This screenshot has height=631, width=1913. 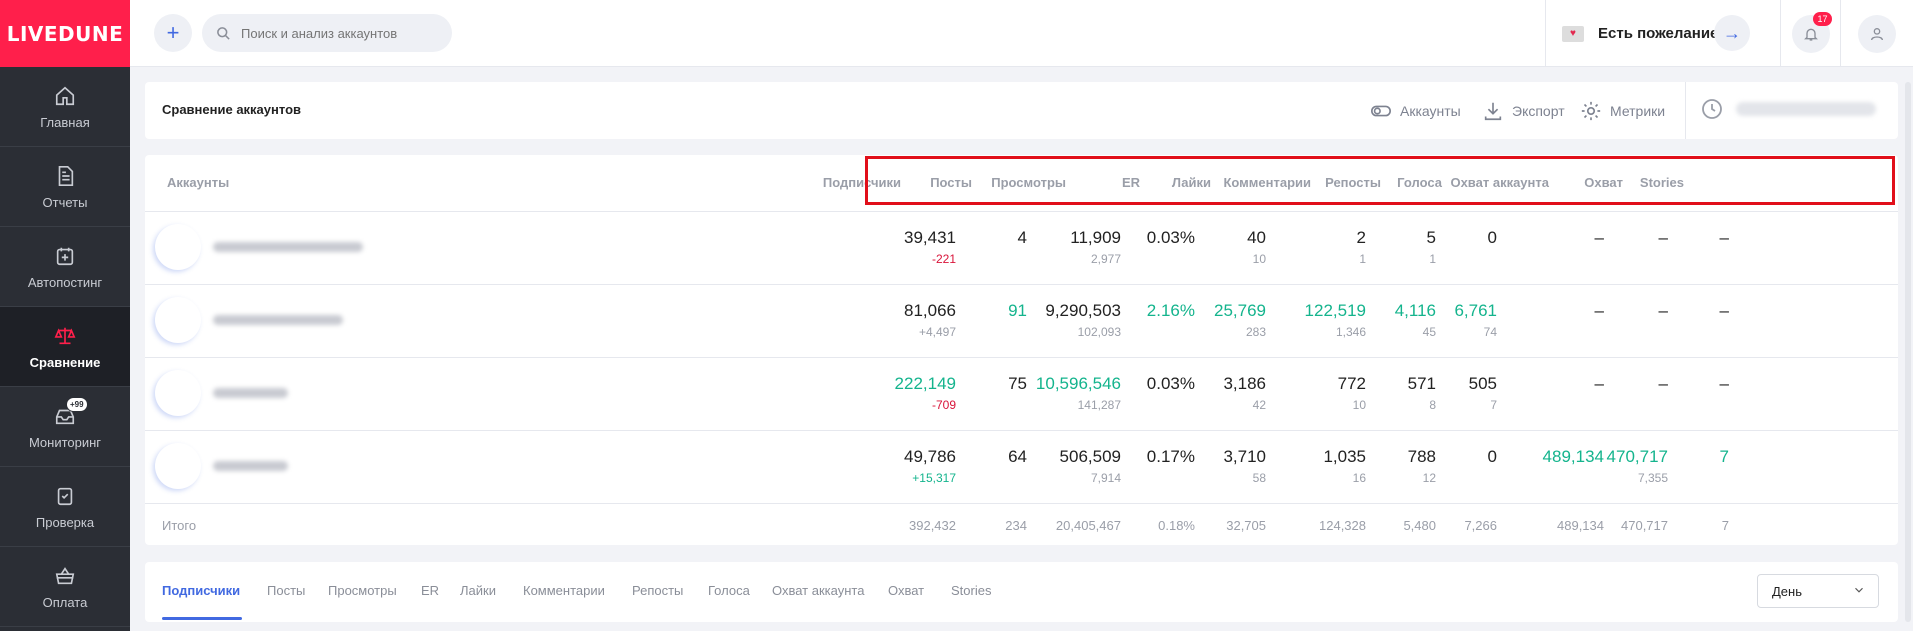 What do you see at coordinates (1017, 383) in the screenshot?
I see `cell-value: 75` at bounding box center [1017, 383].